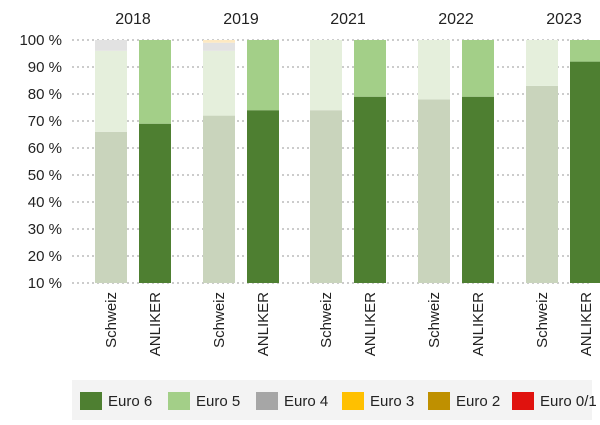 This screenshot has height=425, width=600. I want to click on legend-item: Euro 2, so click(464, 401).